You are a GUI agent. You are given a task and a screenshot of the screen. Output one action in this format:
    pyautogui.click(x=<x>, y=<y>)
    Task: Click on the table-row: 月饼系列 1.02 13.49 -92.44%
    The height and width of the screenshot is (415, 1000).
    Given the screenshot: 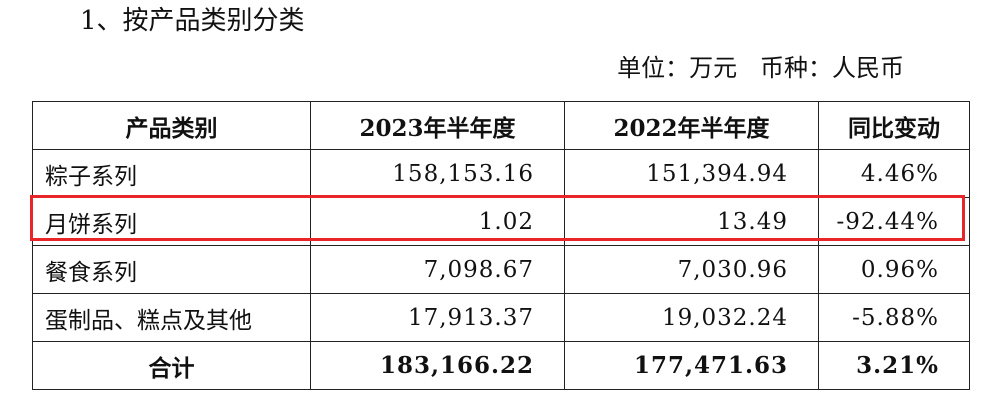 What is the action you would take?
    pyautogui.click(x=501, y=221)
    